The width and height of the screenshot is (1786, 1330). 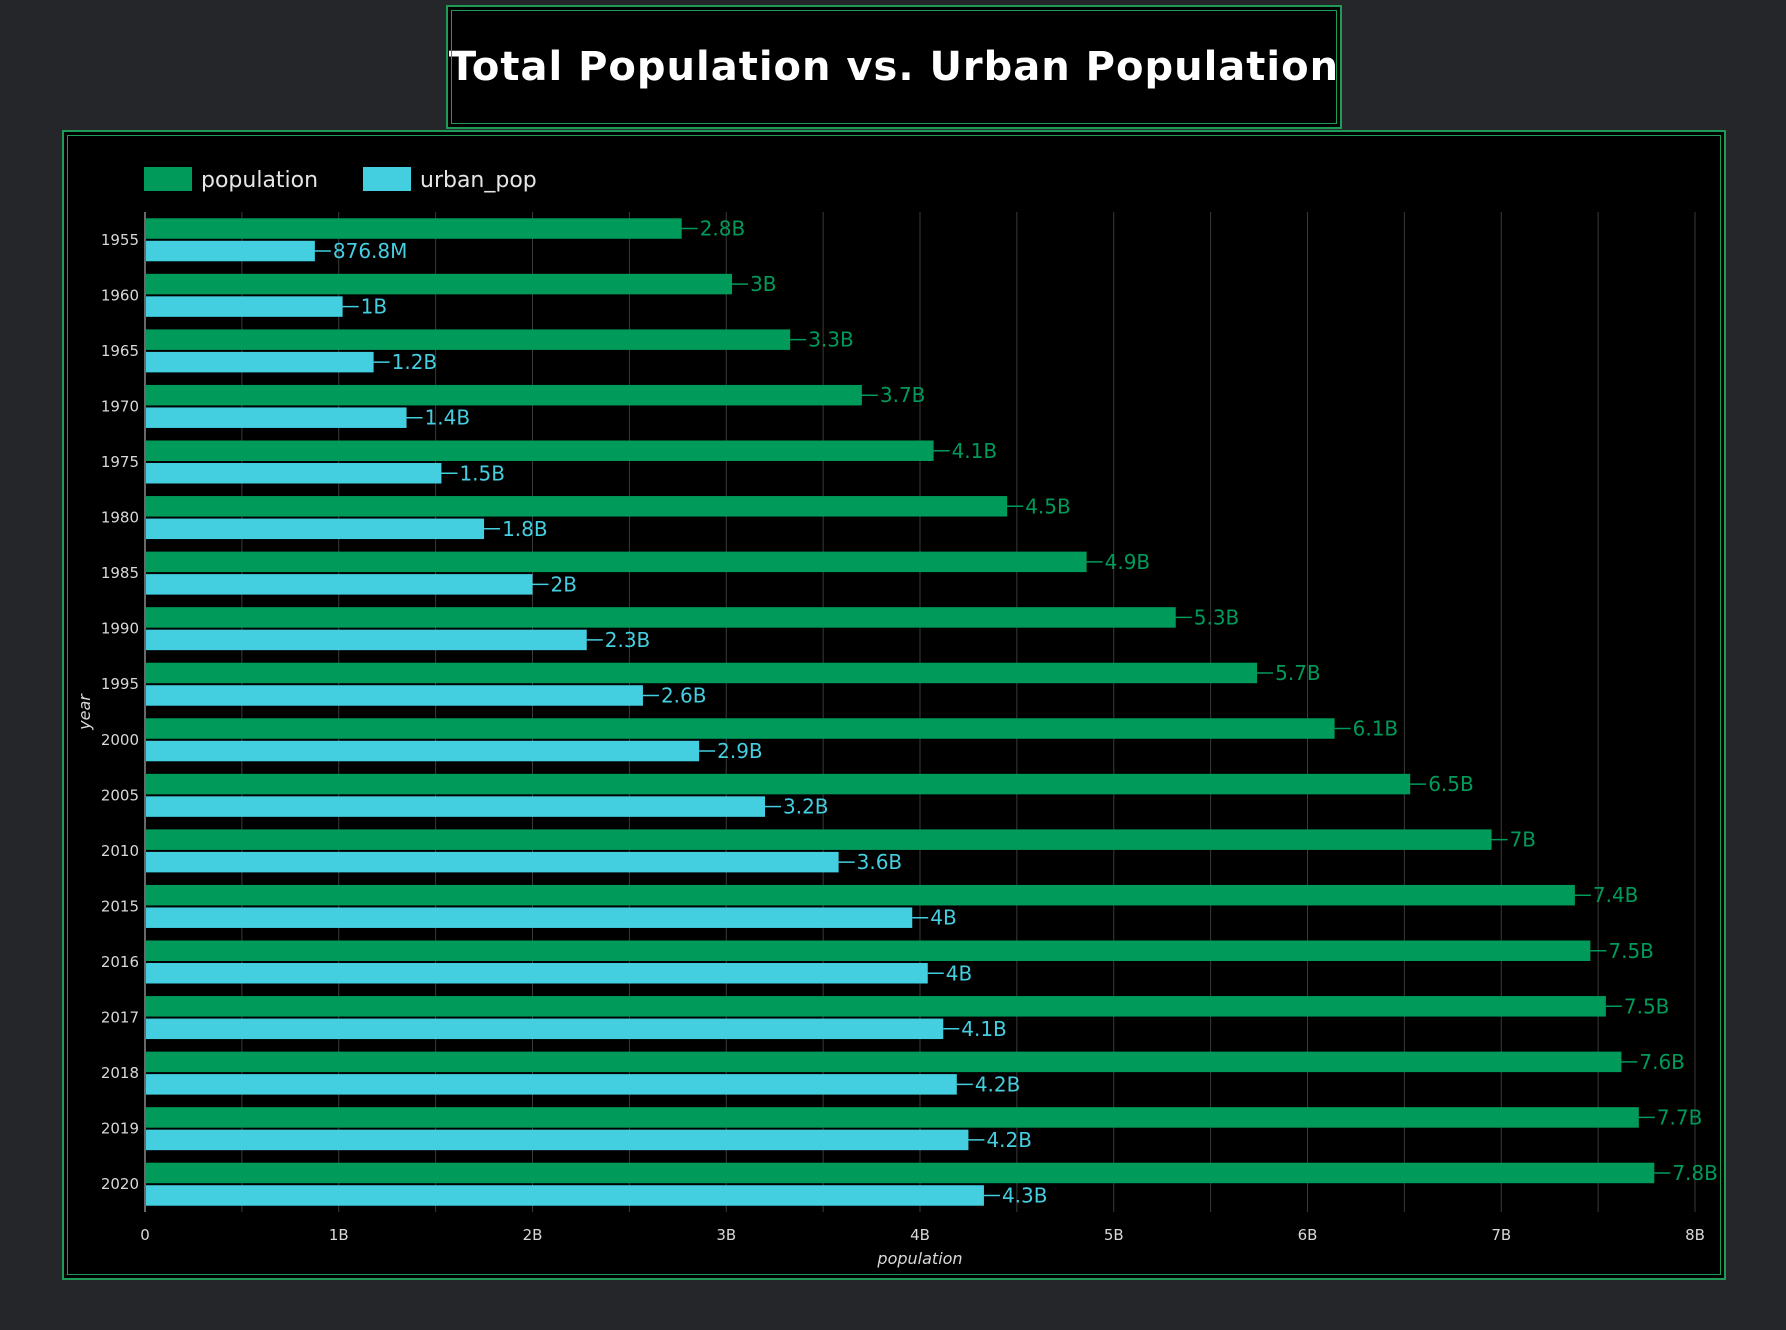 I want to click on data-label-population: 6.1B, so click(x=1376, y=729).